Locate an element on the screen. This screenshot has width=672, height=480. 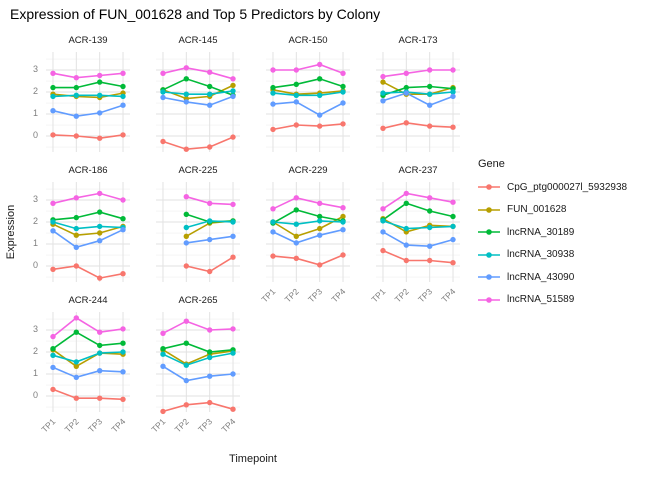
facet-strip-label: ACR-173 is located at coordinates (418, 40).